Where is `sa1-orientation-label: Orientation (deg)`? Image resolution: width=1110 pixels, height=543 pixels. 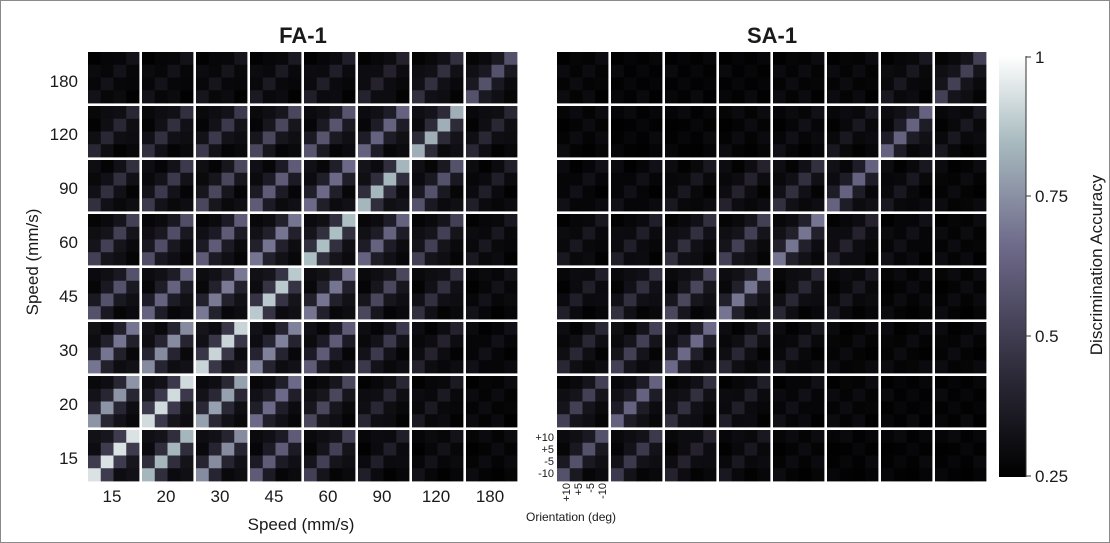 sa1-orientation-label: Orientation (deg) is located at coordinates (571, 517).